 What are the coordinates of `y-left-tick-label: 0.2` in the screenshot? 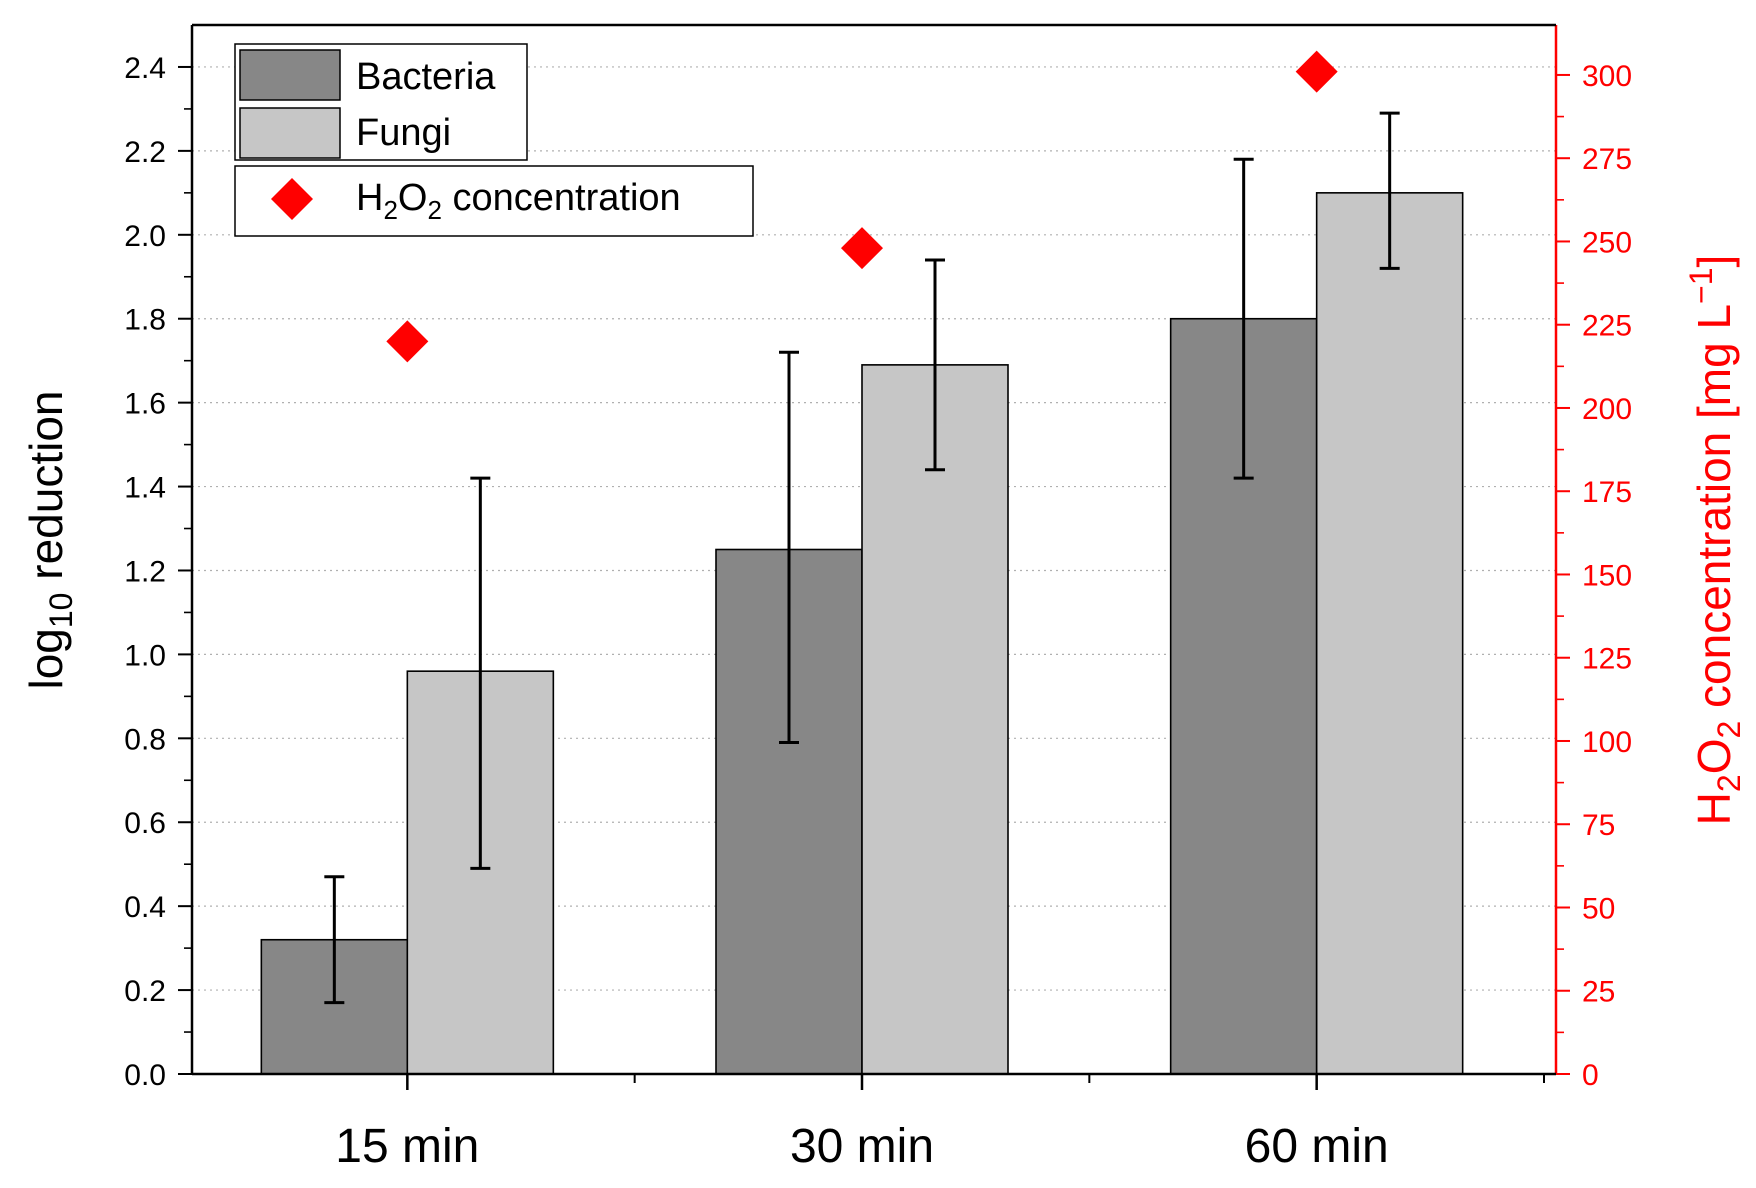 It's located at (145, 991).